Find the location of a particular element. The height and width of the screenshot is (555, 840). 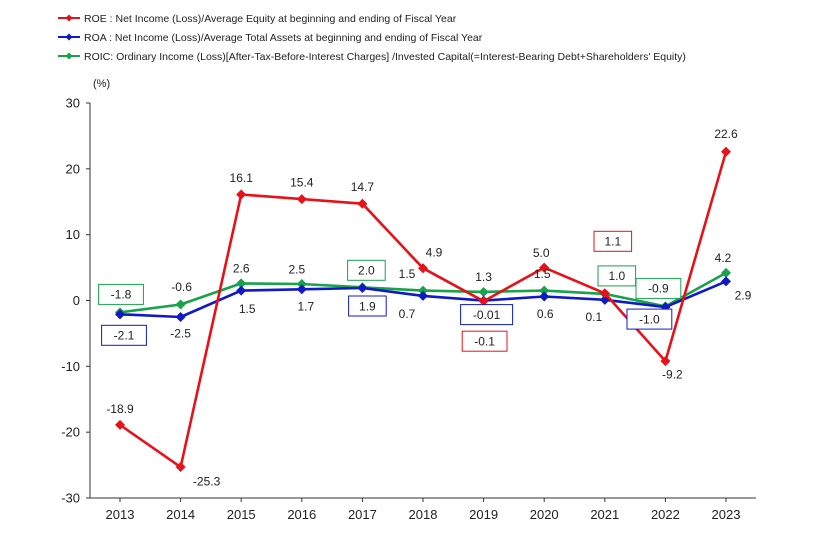

data-label: 1.0 is located at coordinates (616, 276).